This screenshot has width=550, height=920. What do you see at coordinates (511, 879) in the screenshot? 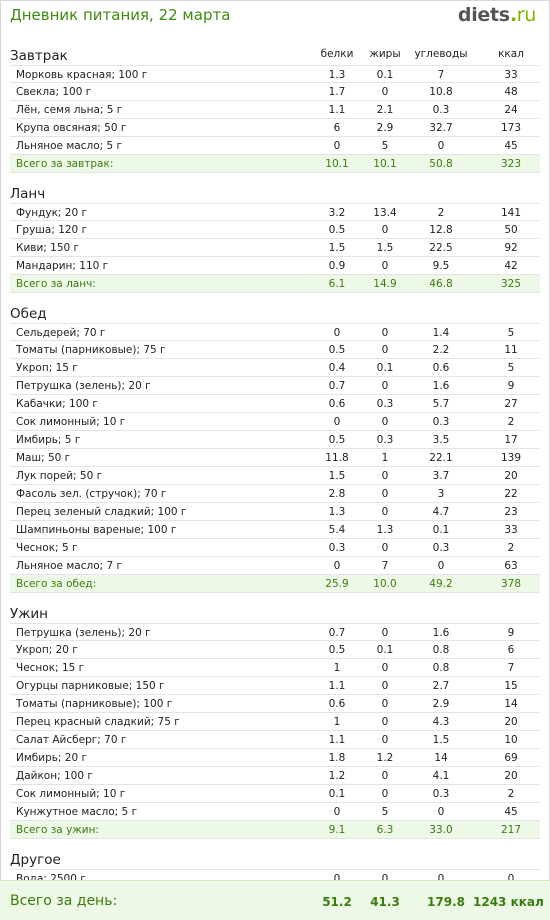
I see `kcal-cell: 0` at bounding box center [511, 879].